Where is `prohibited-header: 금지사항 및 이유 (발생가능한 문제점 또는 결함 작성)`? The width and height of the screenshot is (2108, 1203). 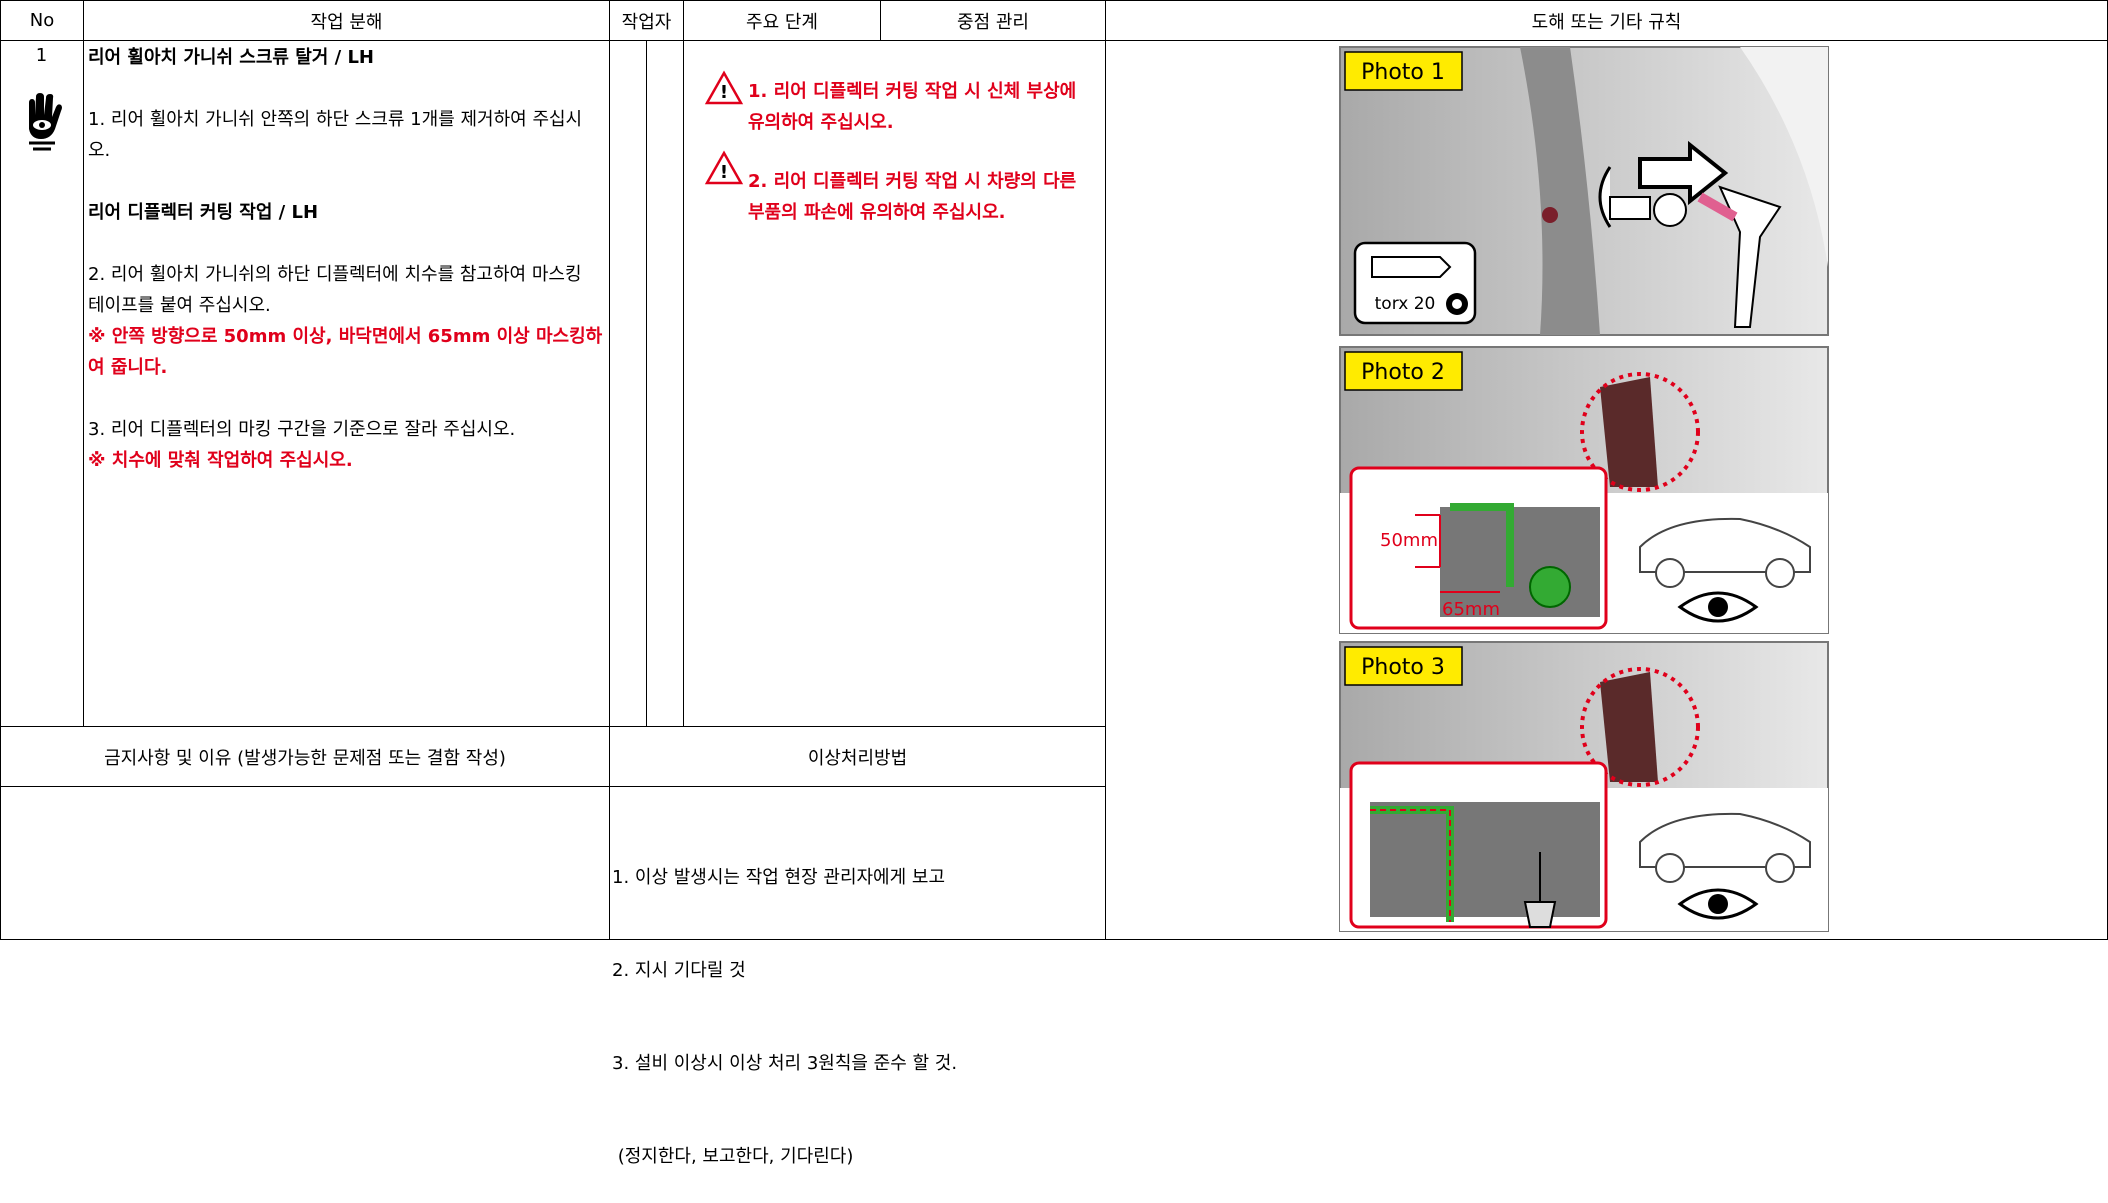 prohibited-header: 금지사항 및 이유 (발생가능한 문제점 또는 결함 작성) is located at coordinates (305, 756).